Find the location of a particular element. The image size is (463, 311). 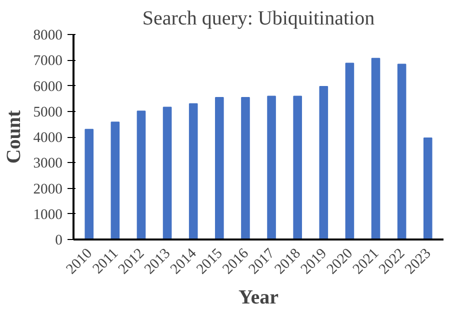

y-tick-label: 4000 is located at coordinates (47, 138).